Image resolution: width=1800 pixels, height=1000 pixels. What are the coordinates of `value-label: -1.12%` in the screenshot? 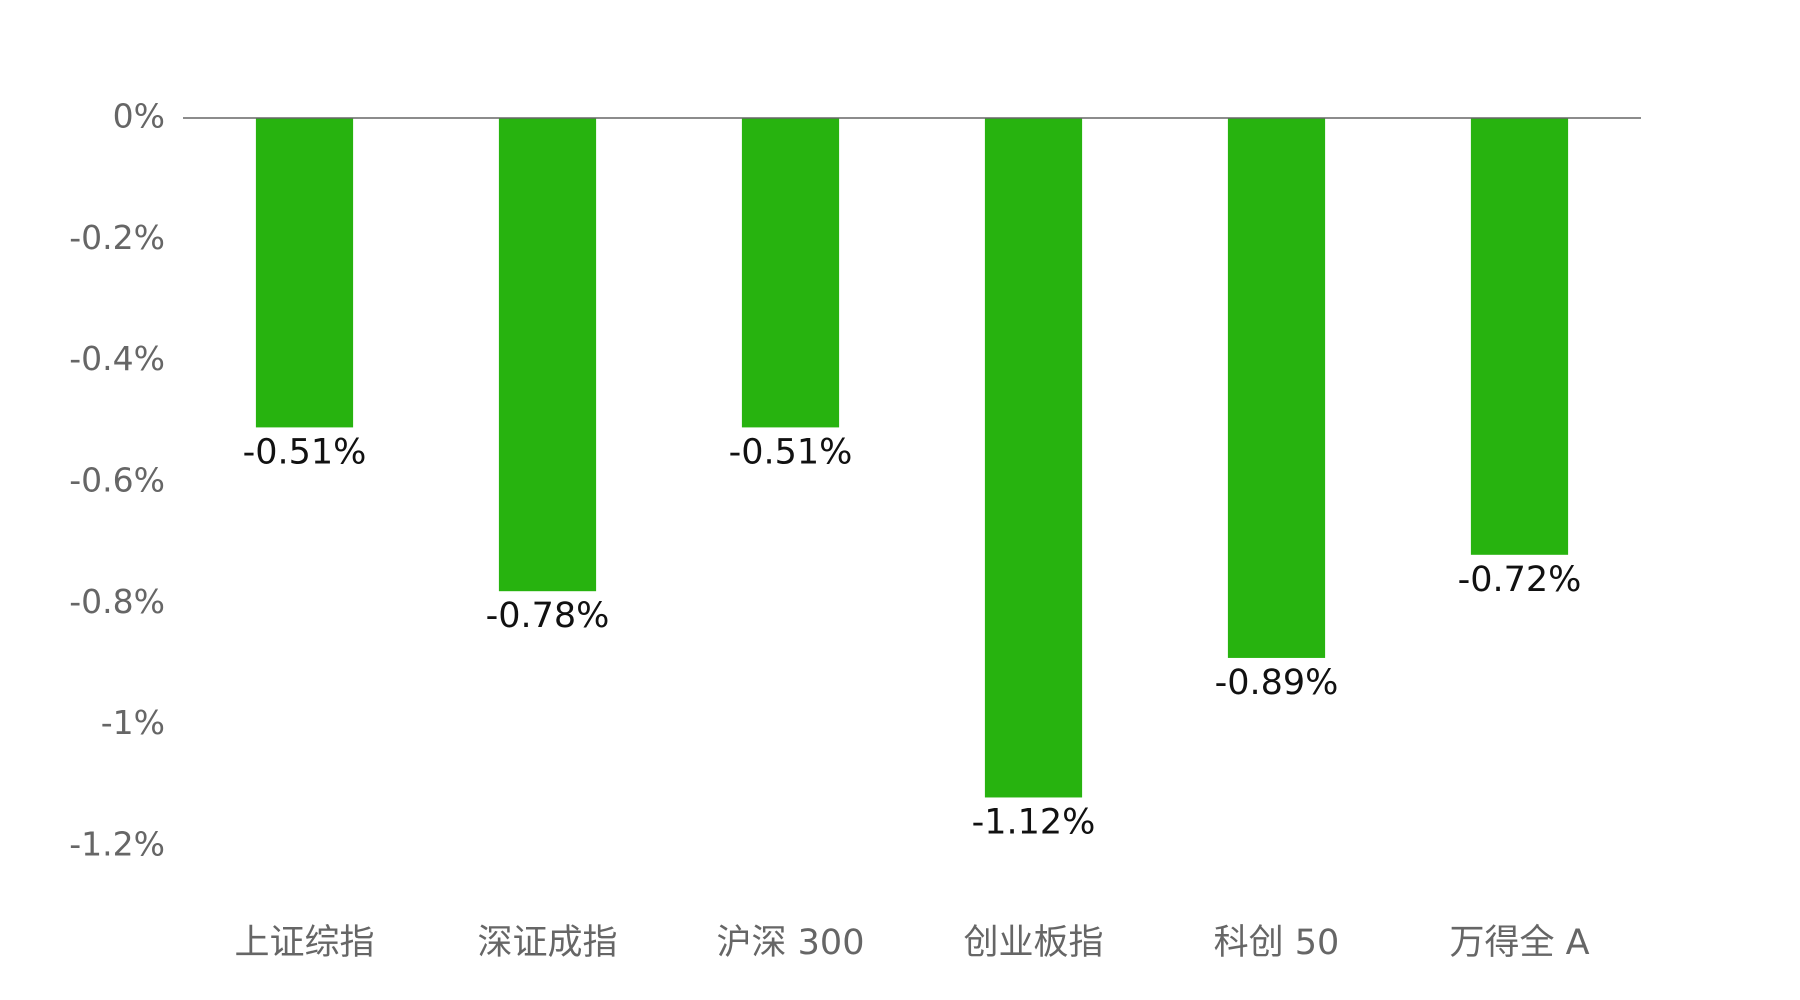 It's located at (1034, 822).